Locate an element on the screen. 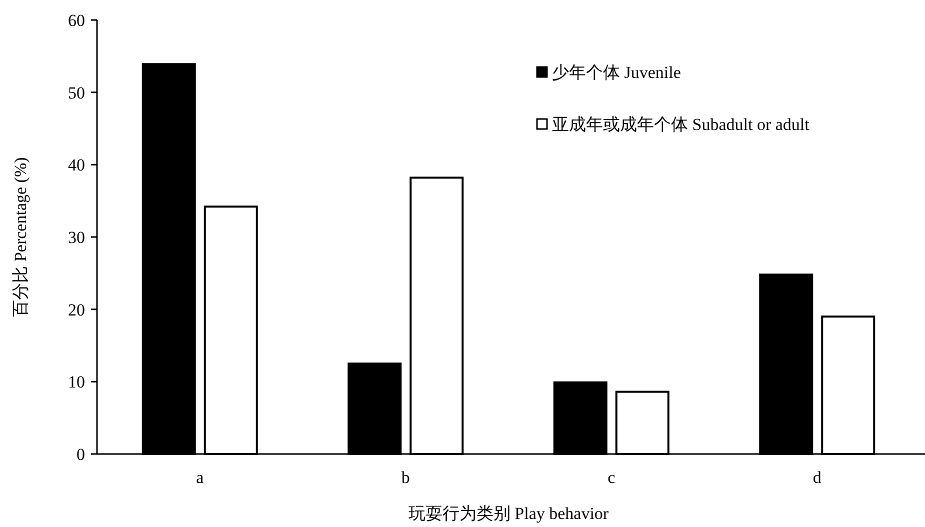 The image size is (925, 527). x-tick-label: a is located at coordinates (200, 477).